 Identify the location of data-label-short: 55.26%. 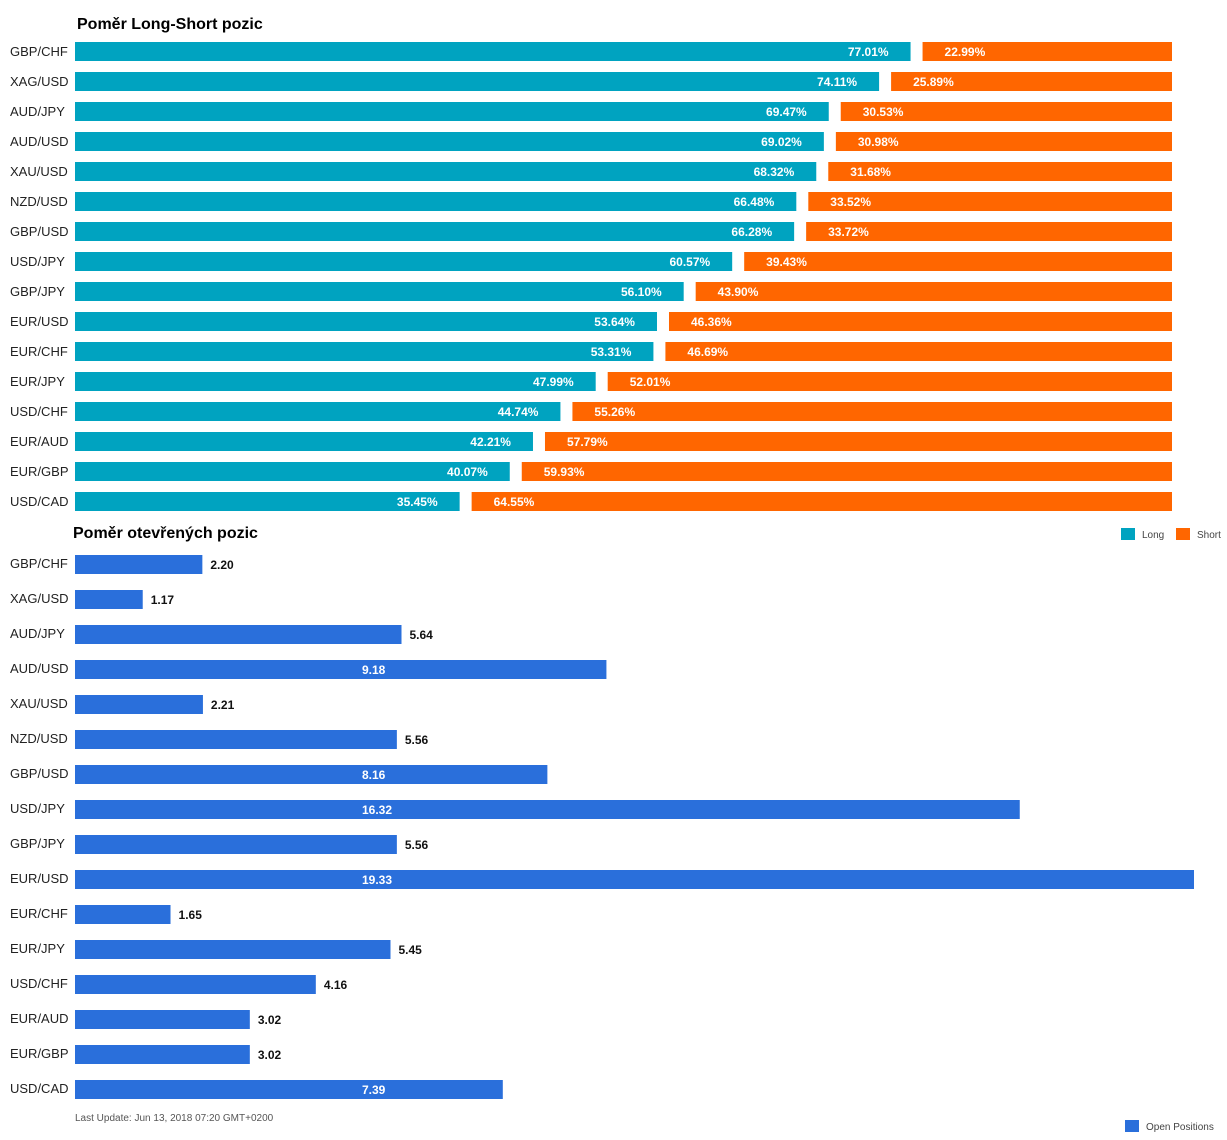
(614, 412).